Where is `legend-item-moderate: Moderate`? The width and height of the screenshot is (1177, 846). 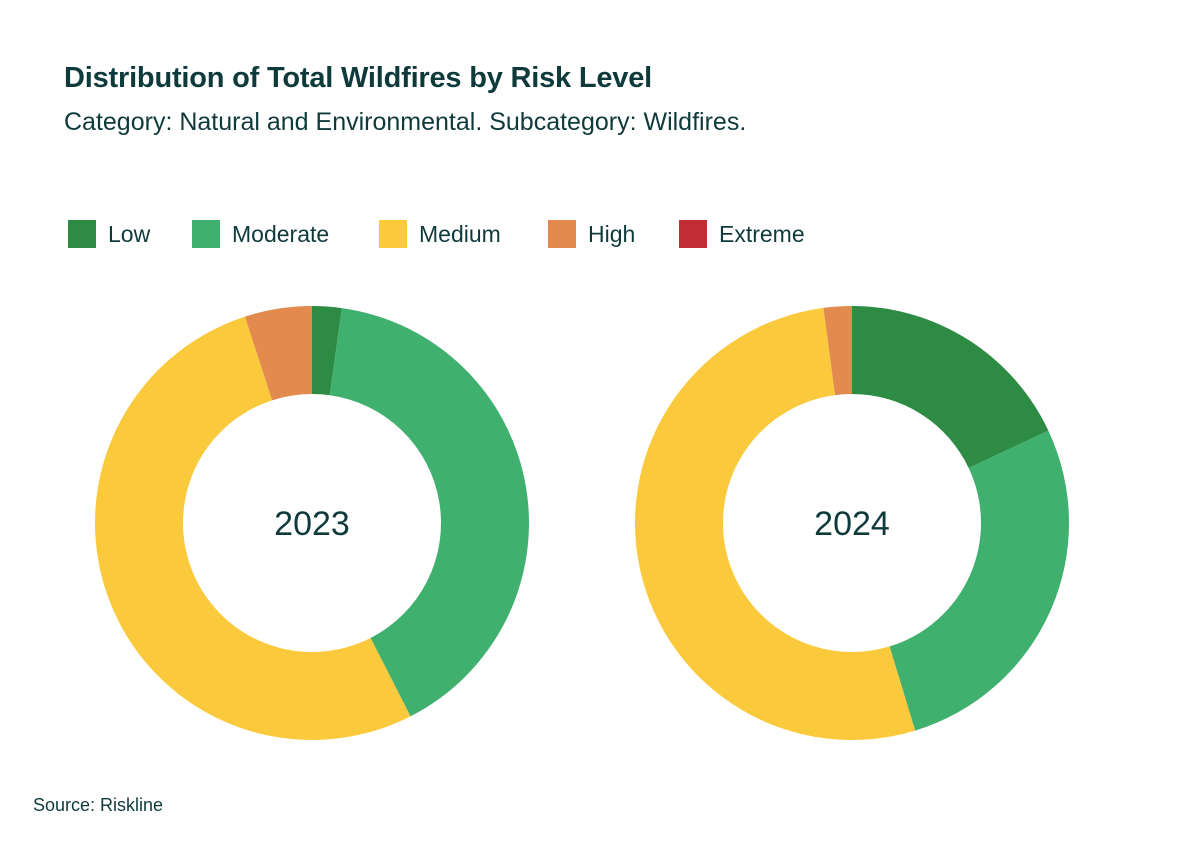 legend-item-moderate: Moderate is located at coordinates (260, 234).